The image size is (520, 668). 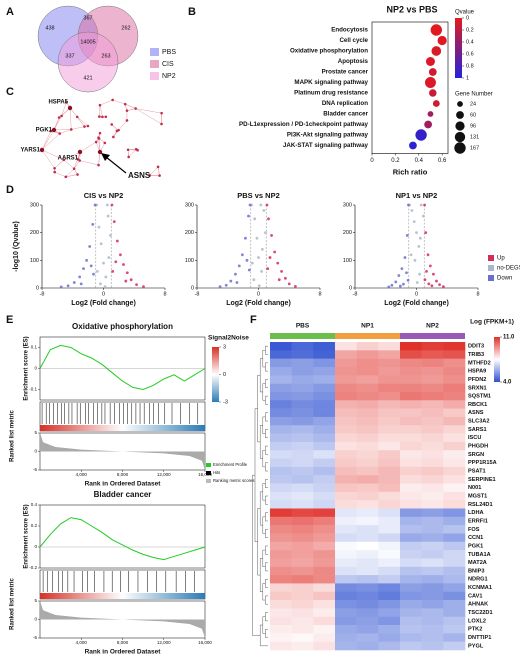 I want to click on chart-title: Oxidative phosphorylation, so click(x=122, y=326).